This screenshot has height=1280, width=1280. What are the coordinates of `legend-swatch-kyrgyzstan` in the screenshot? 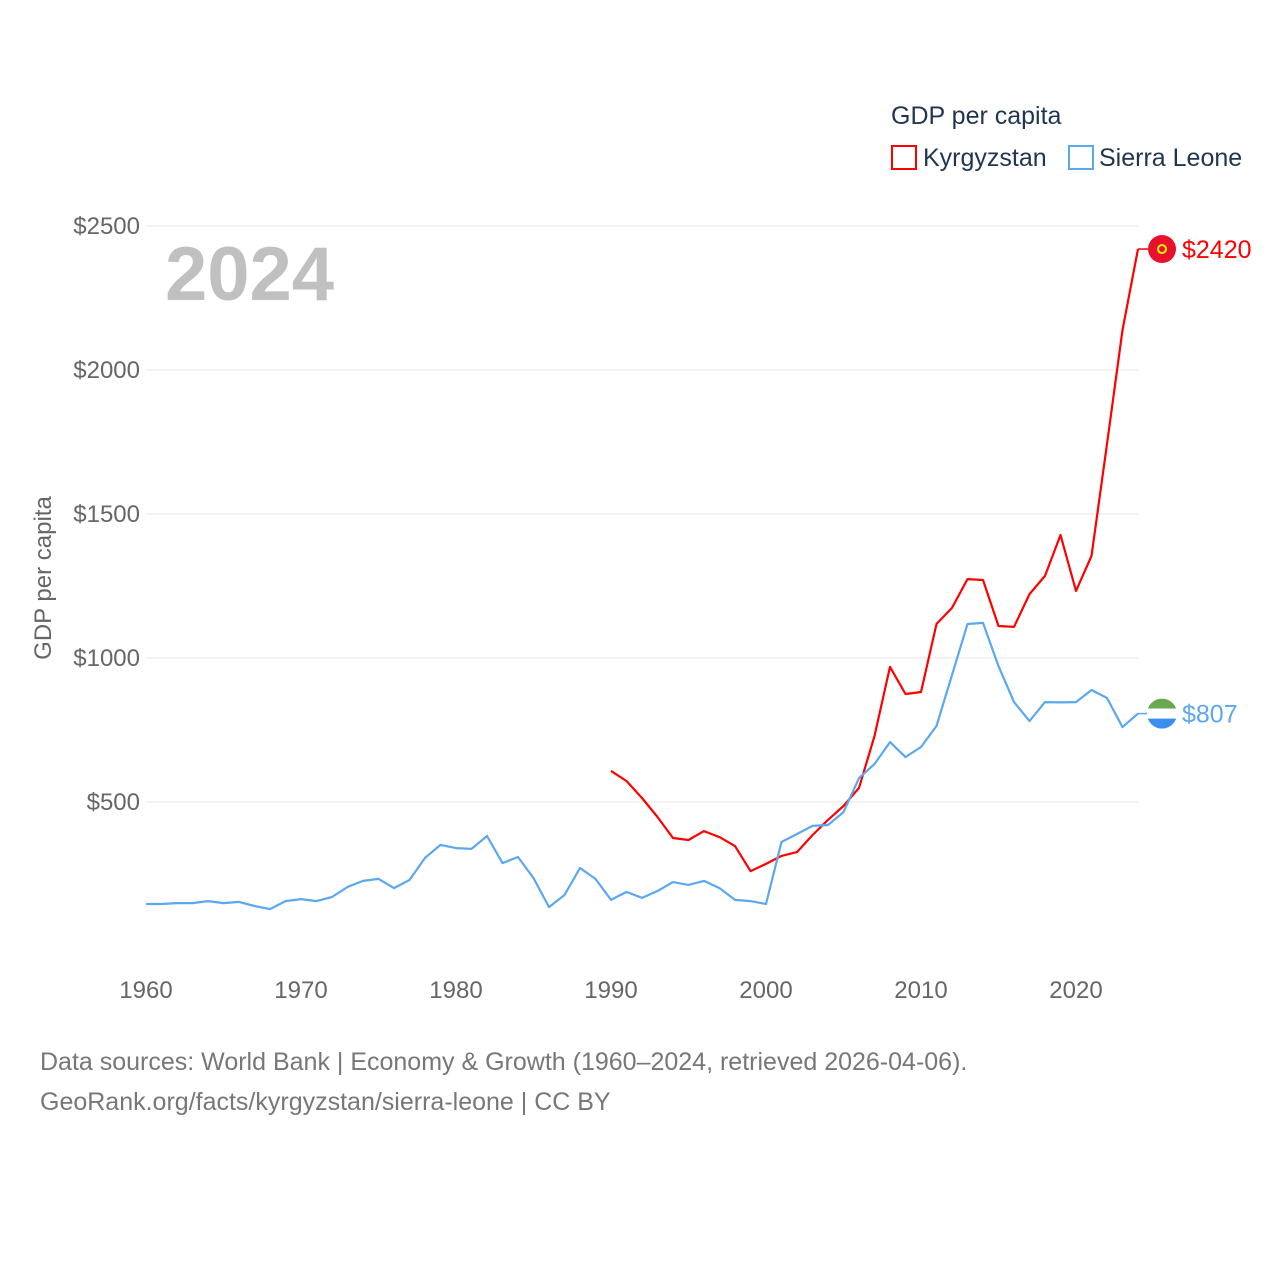 It's located at (904, 157).